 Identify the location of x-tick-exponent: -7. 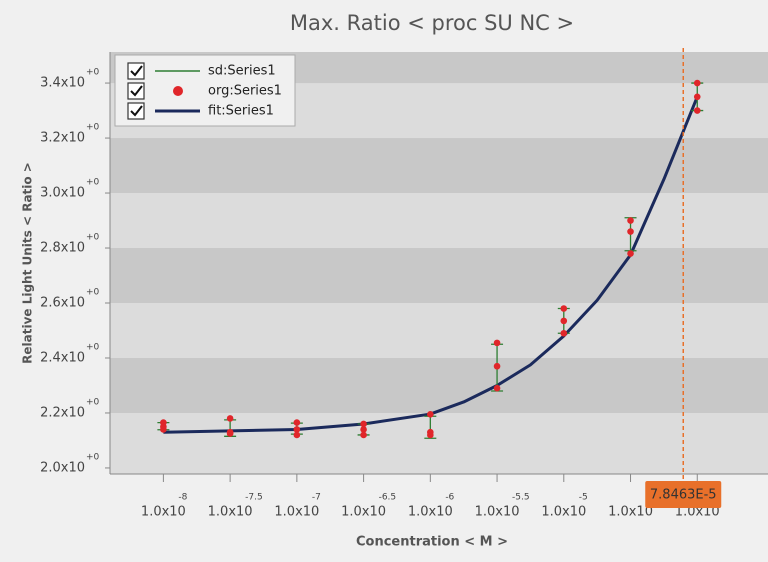
(316, 498).